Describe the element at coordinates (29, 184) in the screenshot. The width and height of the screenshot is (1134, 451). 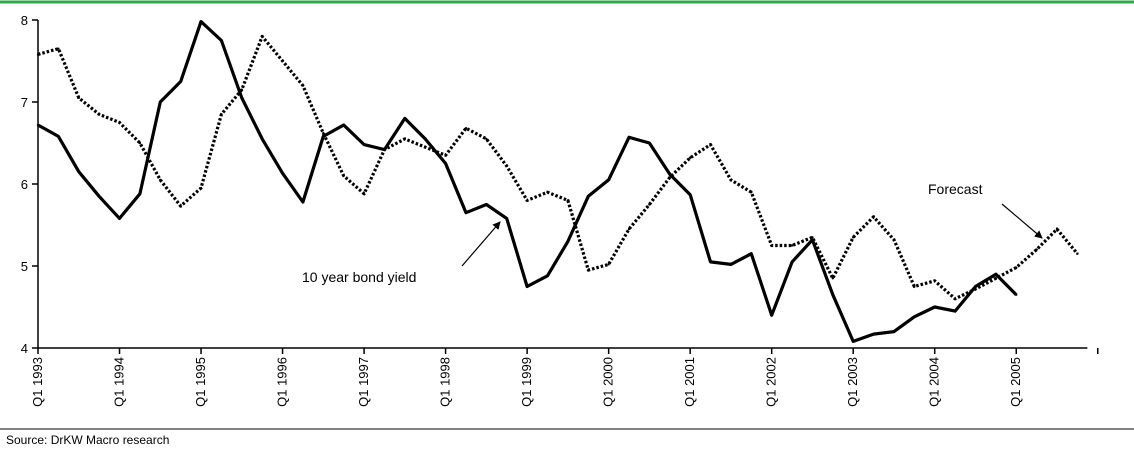
I see `y-axis: 4 5 6 7 8` at that location.